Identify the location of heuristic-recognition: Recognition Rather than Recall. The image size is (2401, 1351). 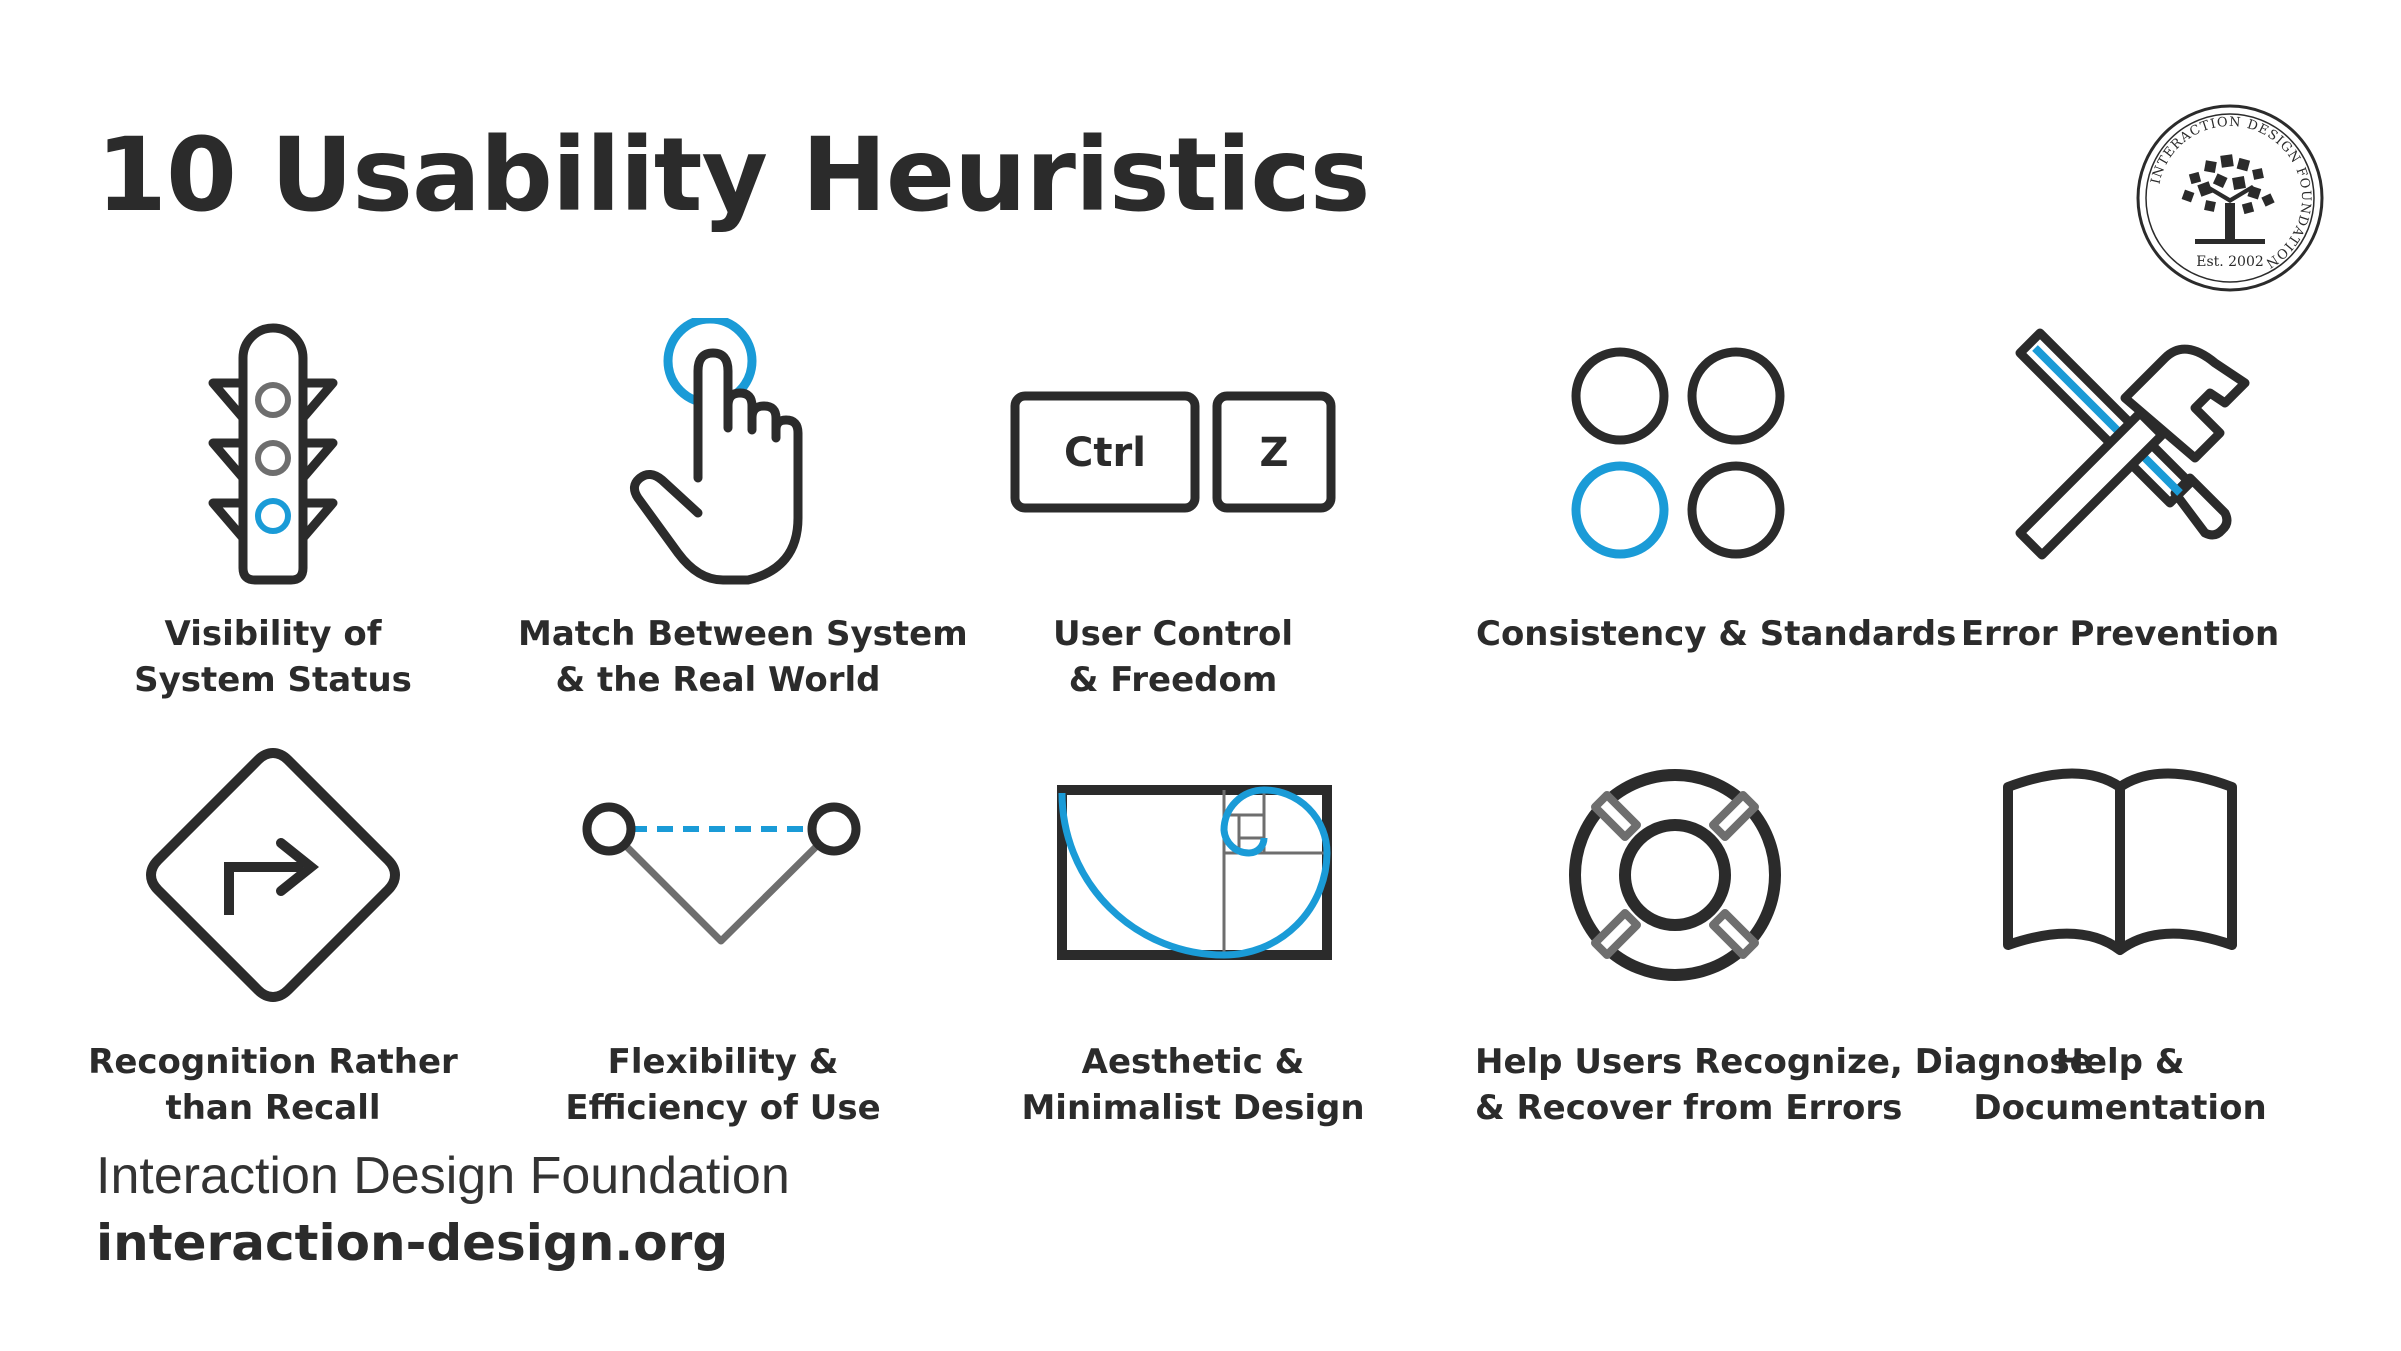
(273, 938).